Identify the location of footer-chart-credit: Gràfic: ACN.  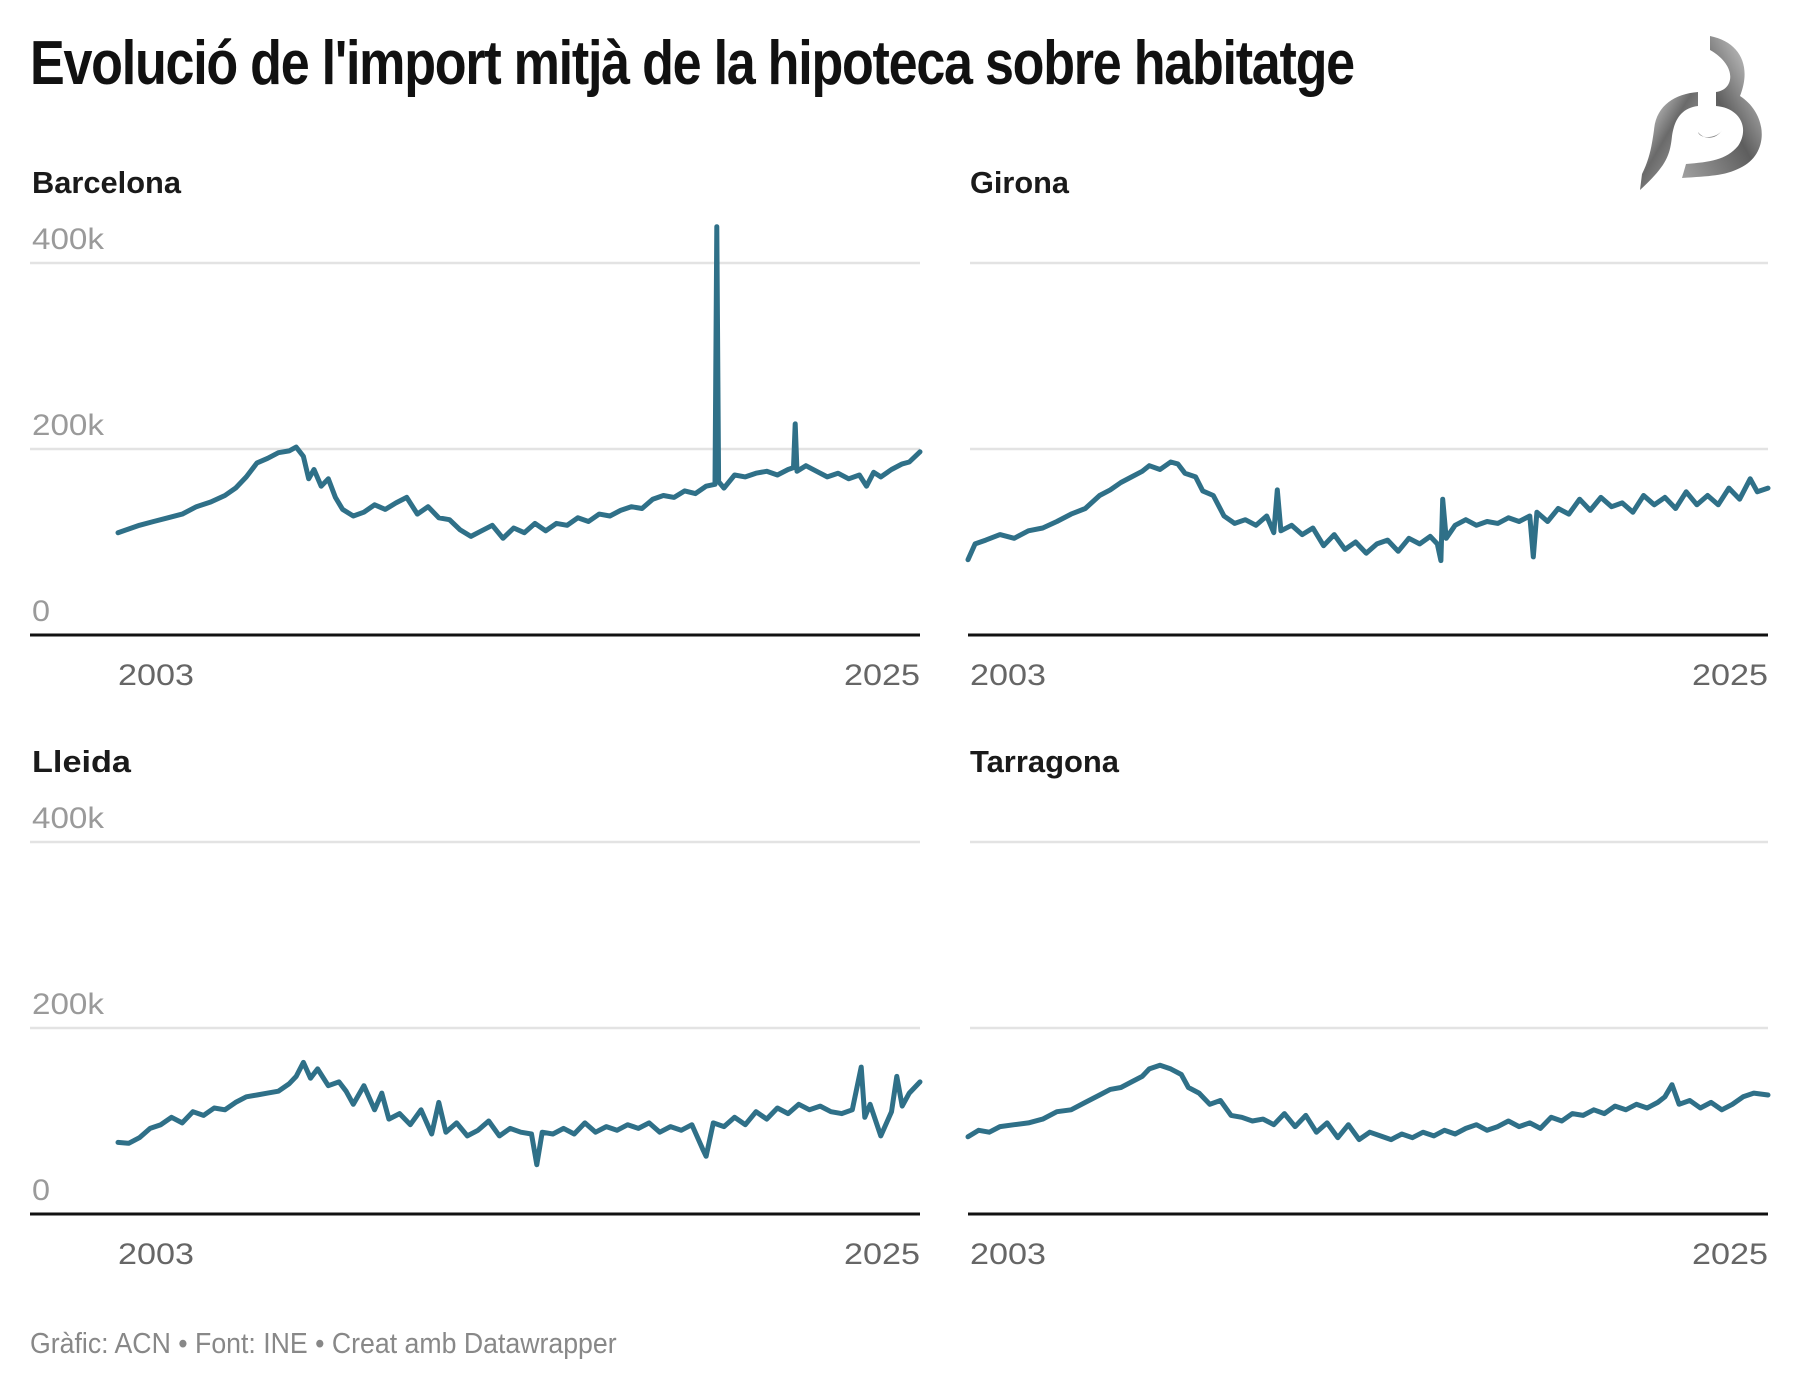
(100, 1344).